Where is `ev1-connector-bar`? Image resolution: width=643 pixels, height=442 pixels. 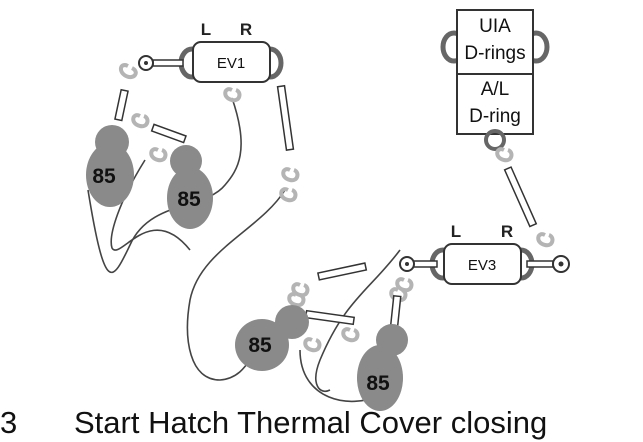
ev1-connector-bar is located at coordinates (168, 63).